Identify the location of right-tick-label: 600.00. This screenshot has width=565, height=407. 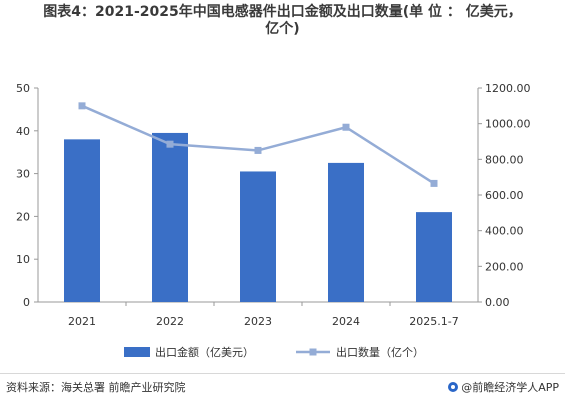
(504, 195).